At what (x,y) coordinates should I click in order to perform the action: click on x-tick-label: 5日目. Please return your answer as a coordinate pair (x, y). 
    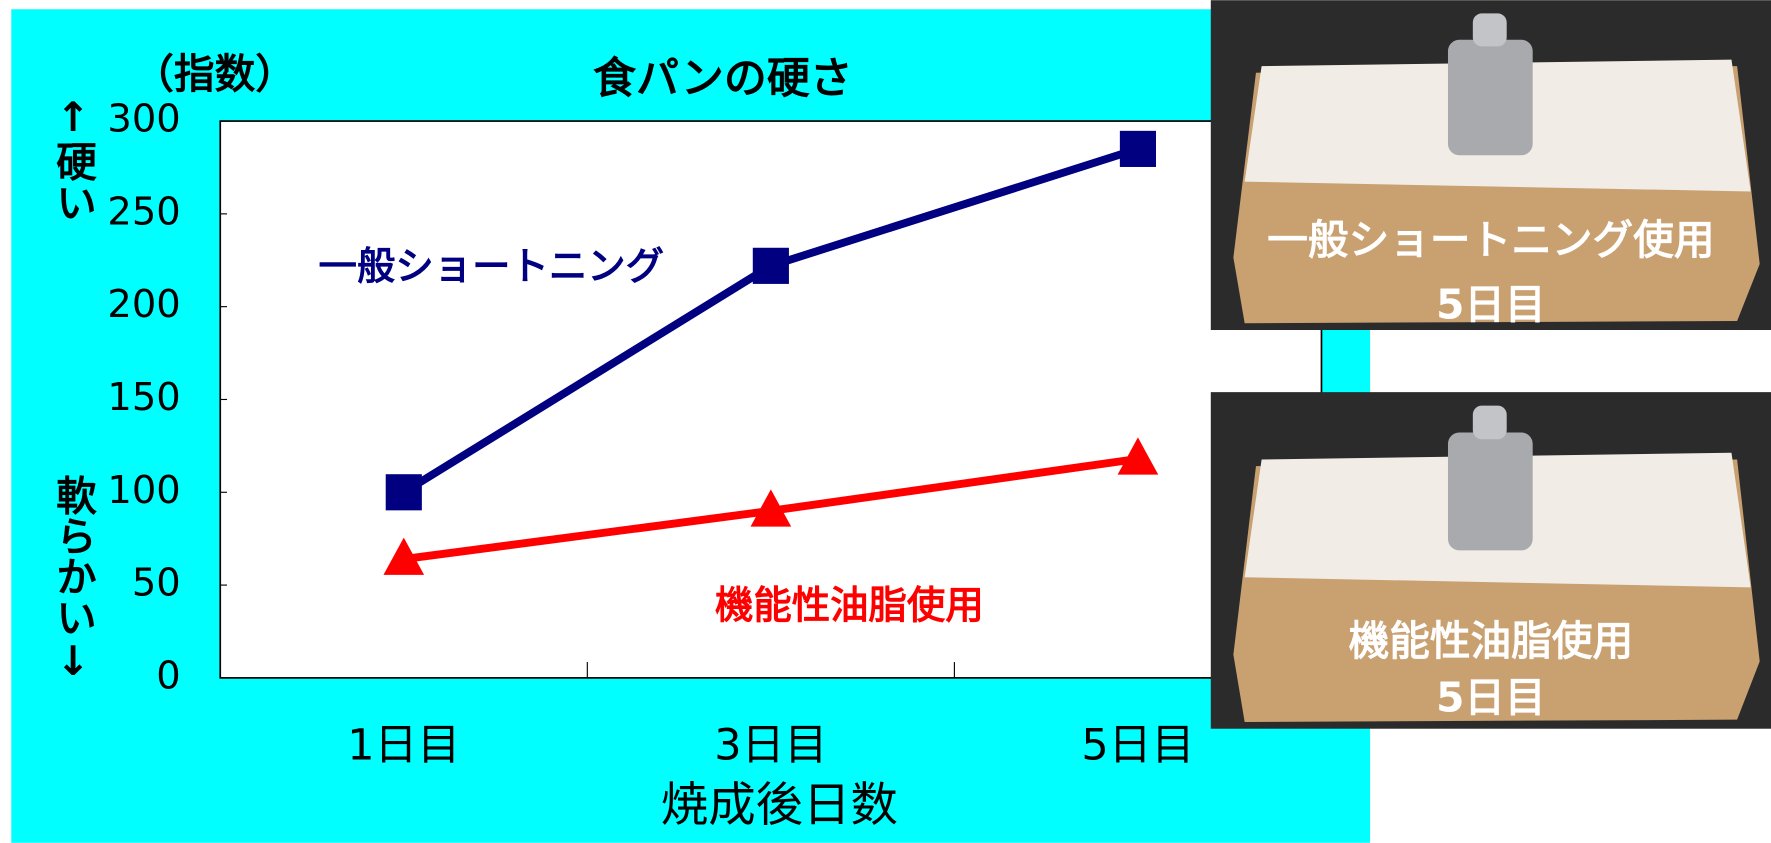
    Looking at the image, I should click on (1137, 745).